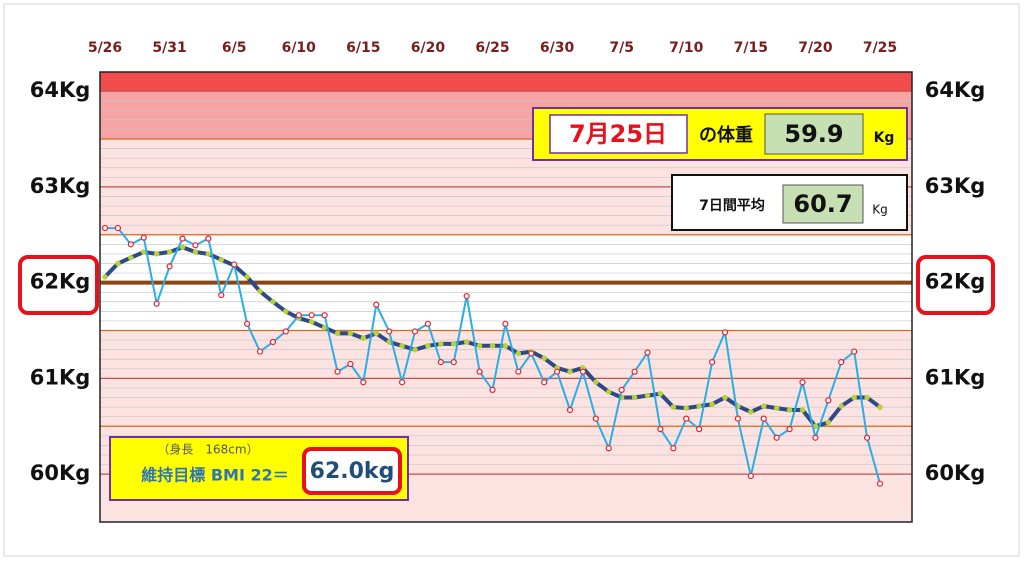  What do you see at coordinates (506, 82) in the screenshot?
I see `band` at bounding box center [506, 82].